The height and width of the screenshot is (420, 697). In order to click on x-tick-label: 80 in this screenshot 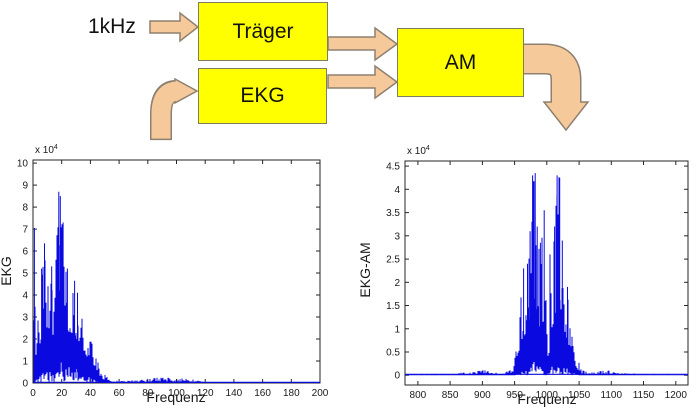, I will do `click(148, 393)`.